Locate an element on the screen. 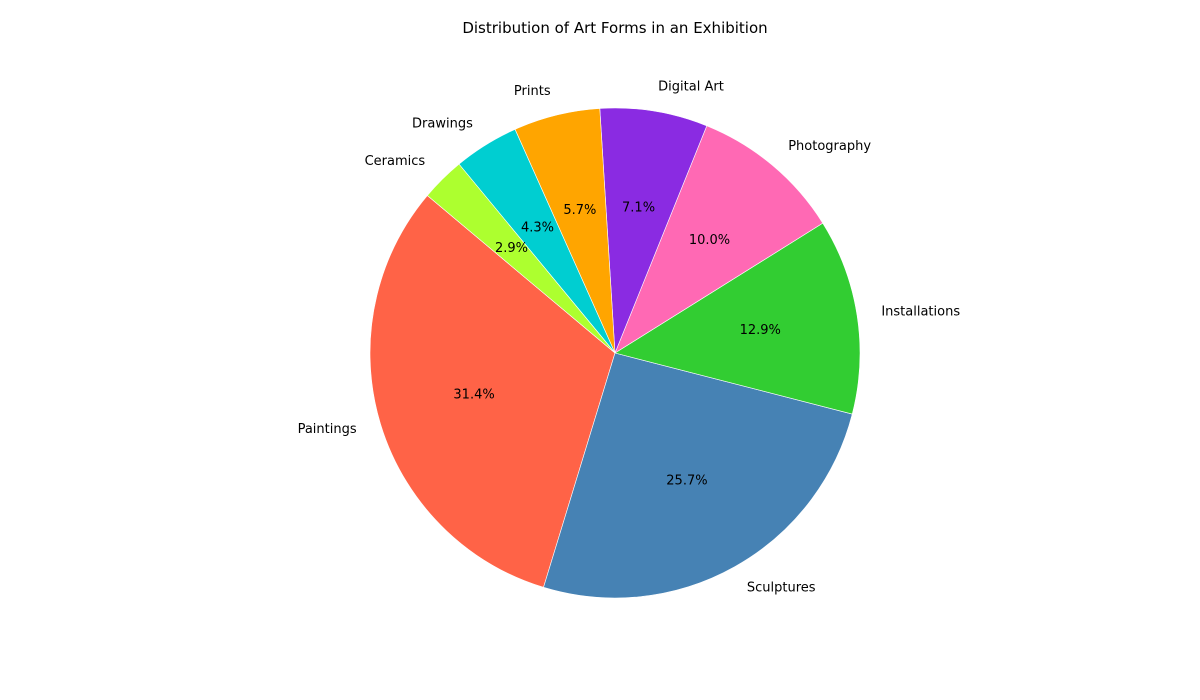  pie-slice-ceramics is located at coordinates (521, 258).